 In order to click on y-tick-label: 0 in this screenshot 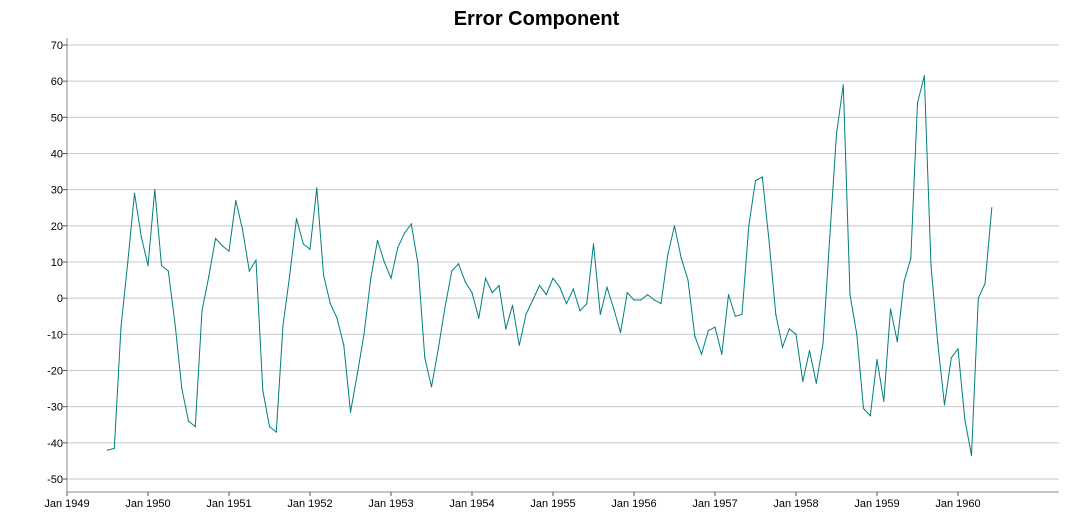, I will do `click(60, 299)`.